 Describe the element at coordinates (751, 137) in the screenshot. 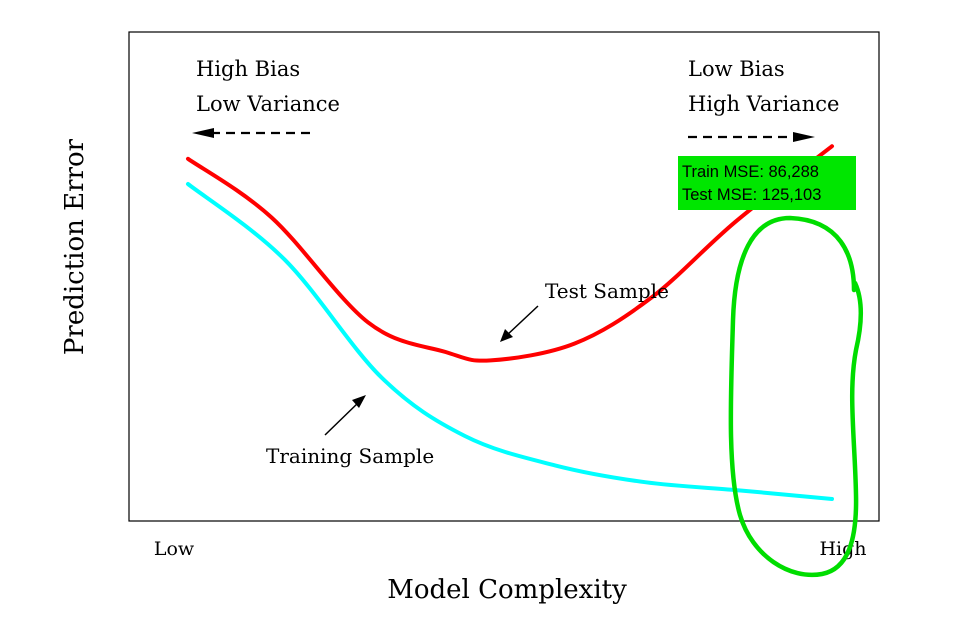

I see `right-arrow` at that location.